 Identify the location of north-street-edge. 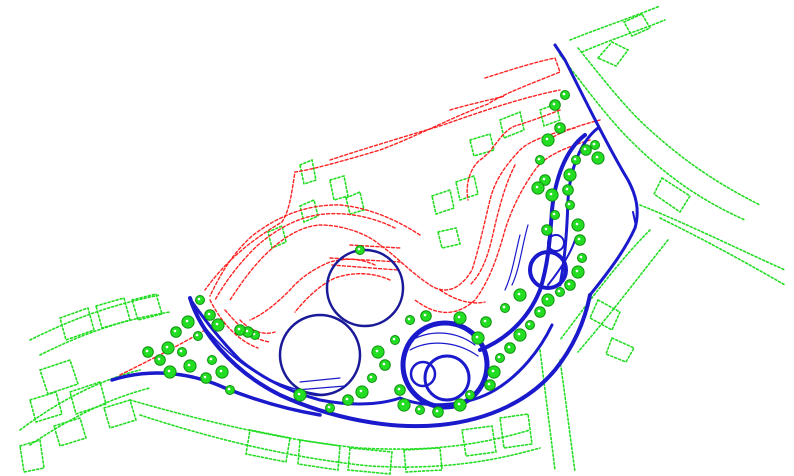
(623, 36).